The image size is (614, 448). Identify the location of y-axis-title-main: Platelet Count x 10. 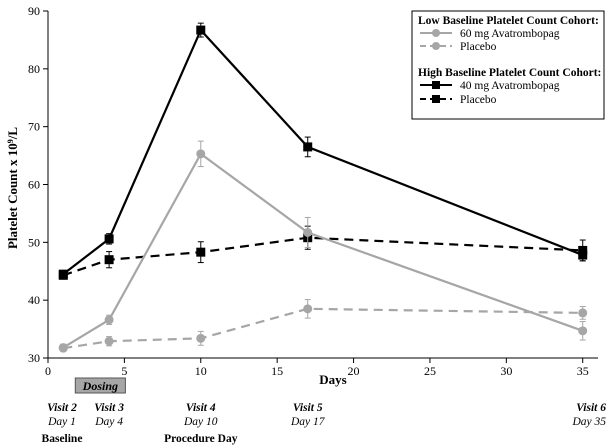
(12, 196).